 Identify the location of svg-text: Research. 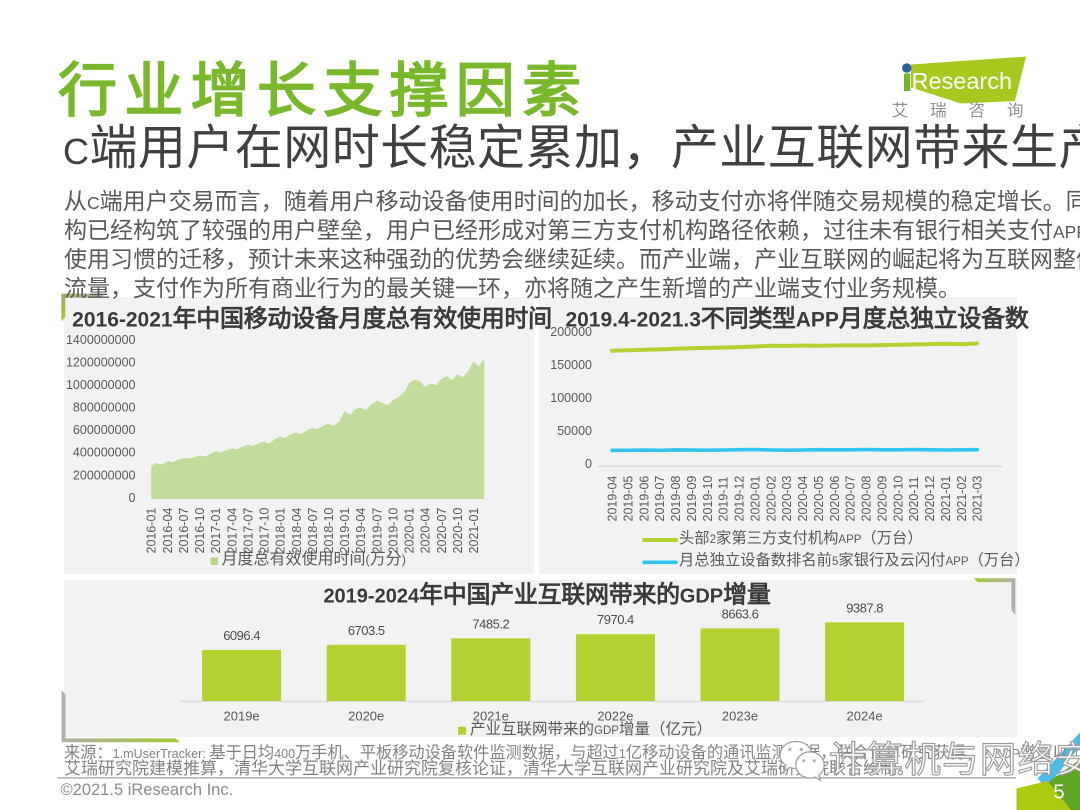
(962, 81).